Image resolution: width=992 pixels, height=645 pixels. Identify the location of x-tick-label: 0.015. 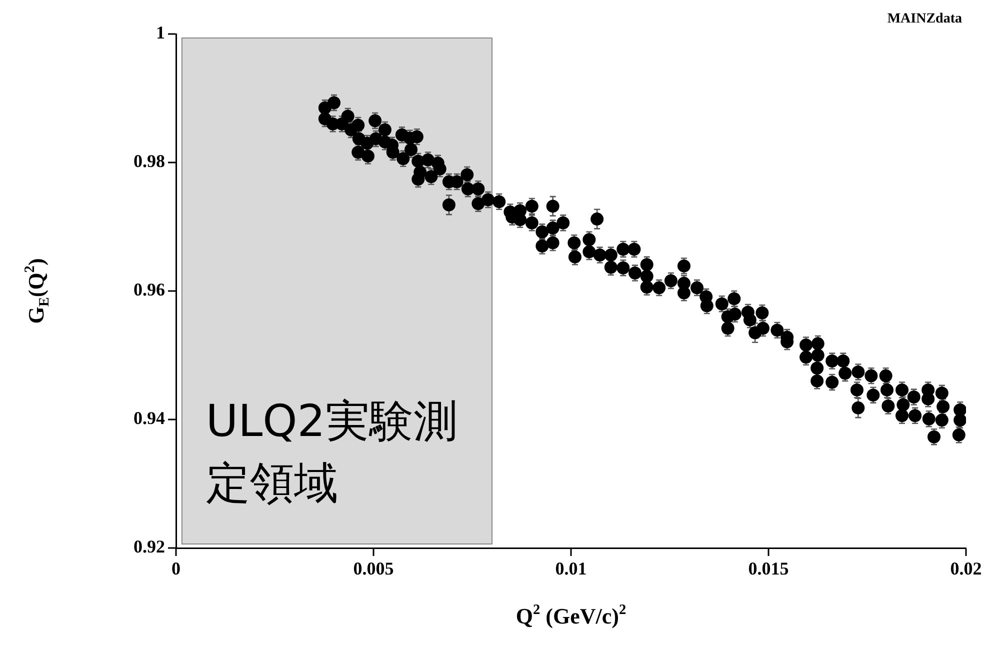
(768, 568).